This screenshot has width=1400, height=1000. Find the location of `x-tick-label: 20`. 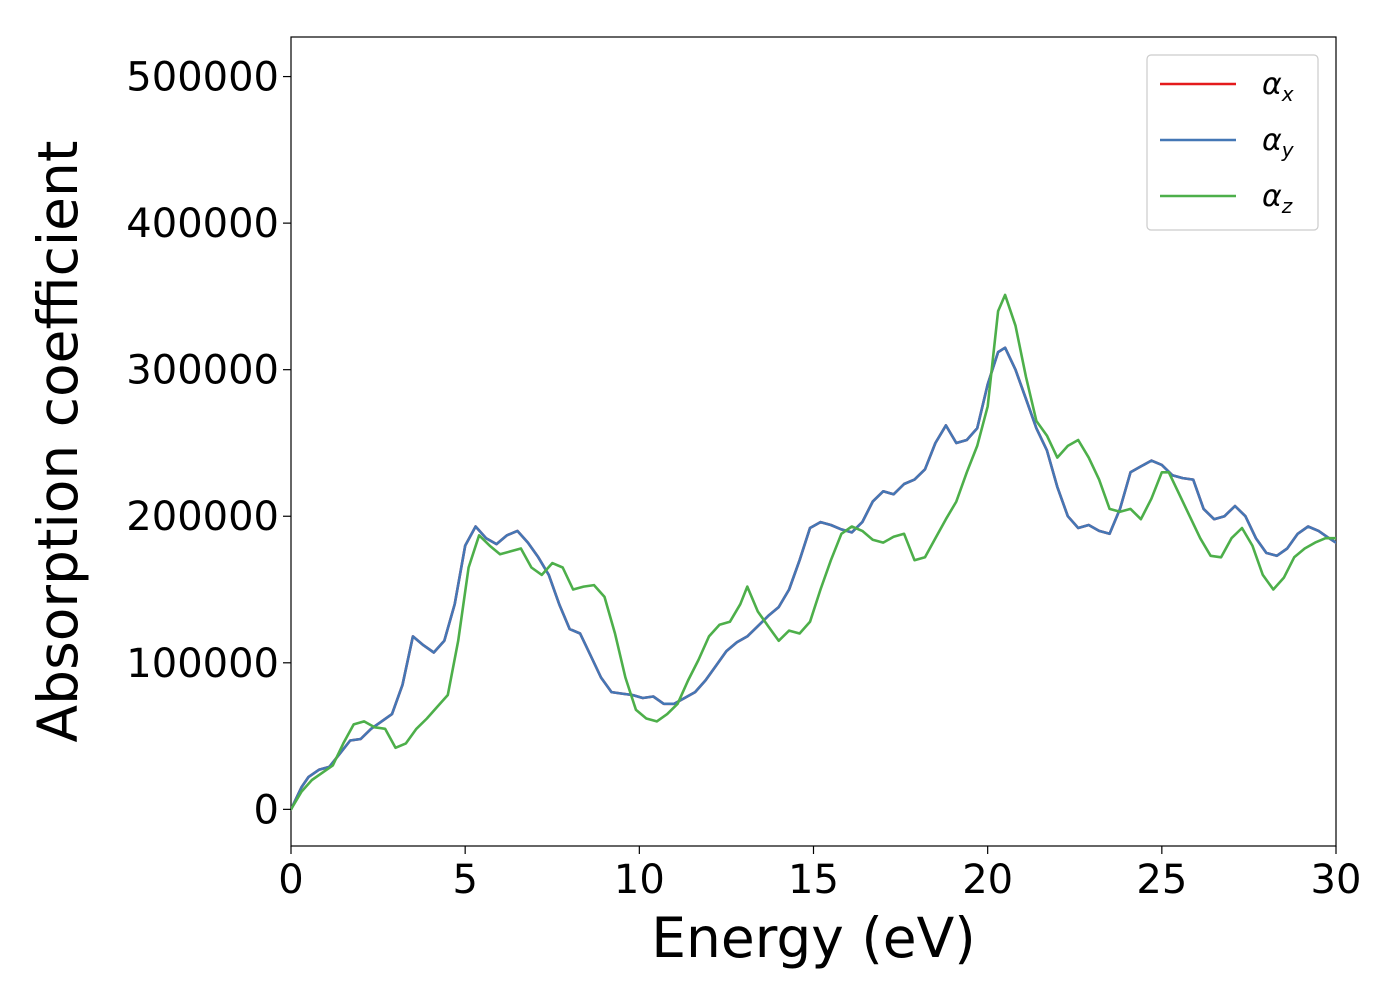

x-tick-label: 20 is located at coordinates (987, 880).